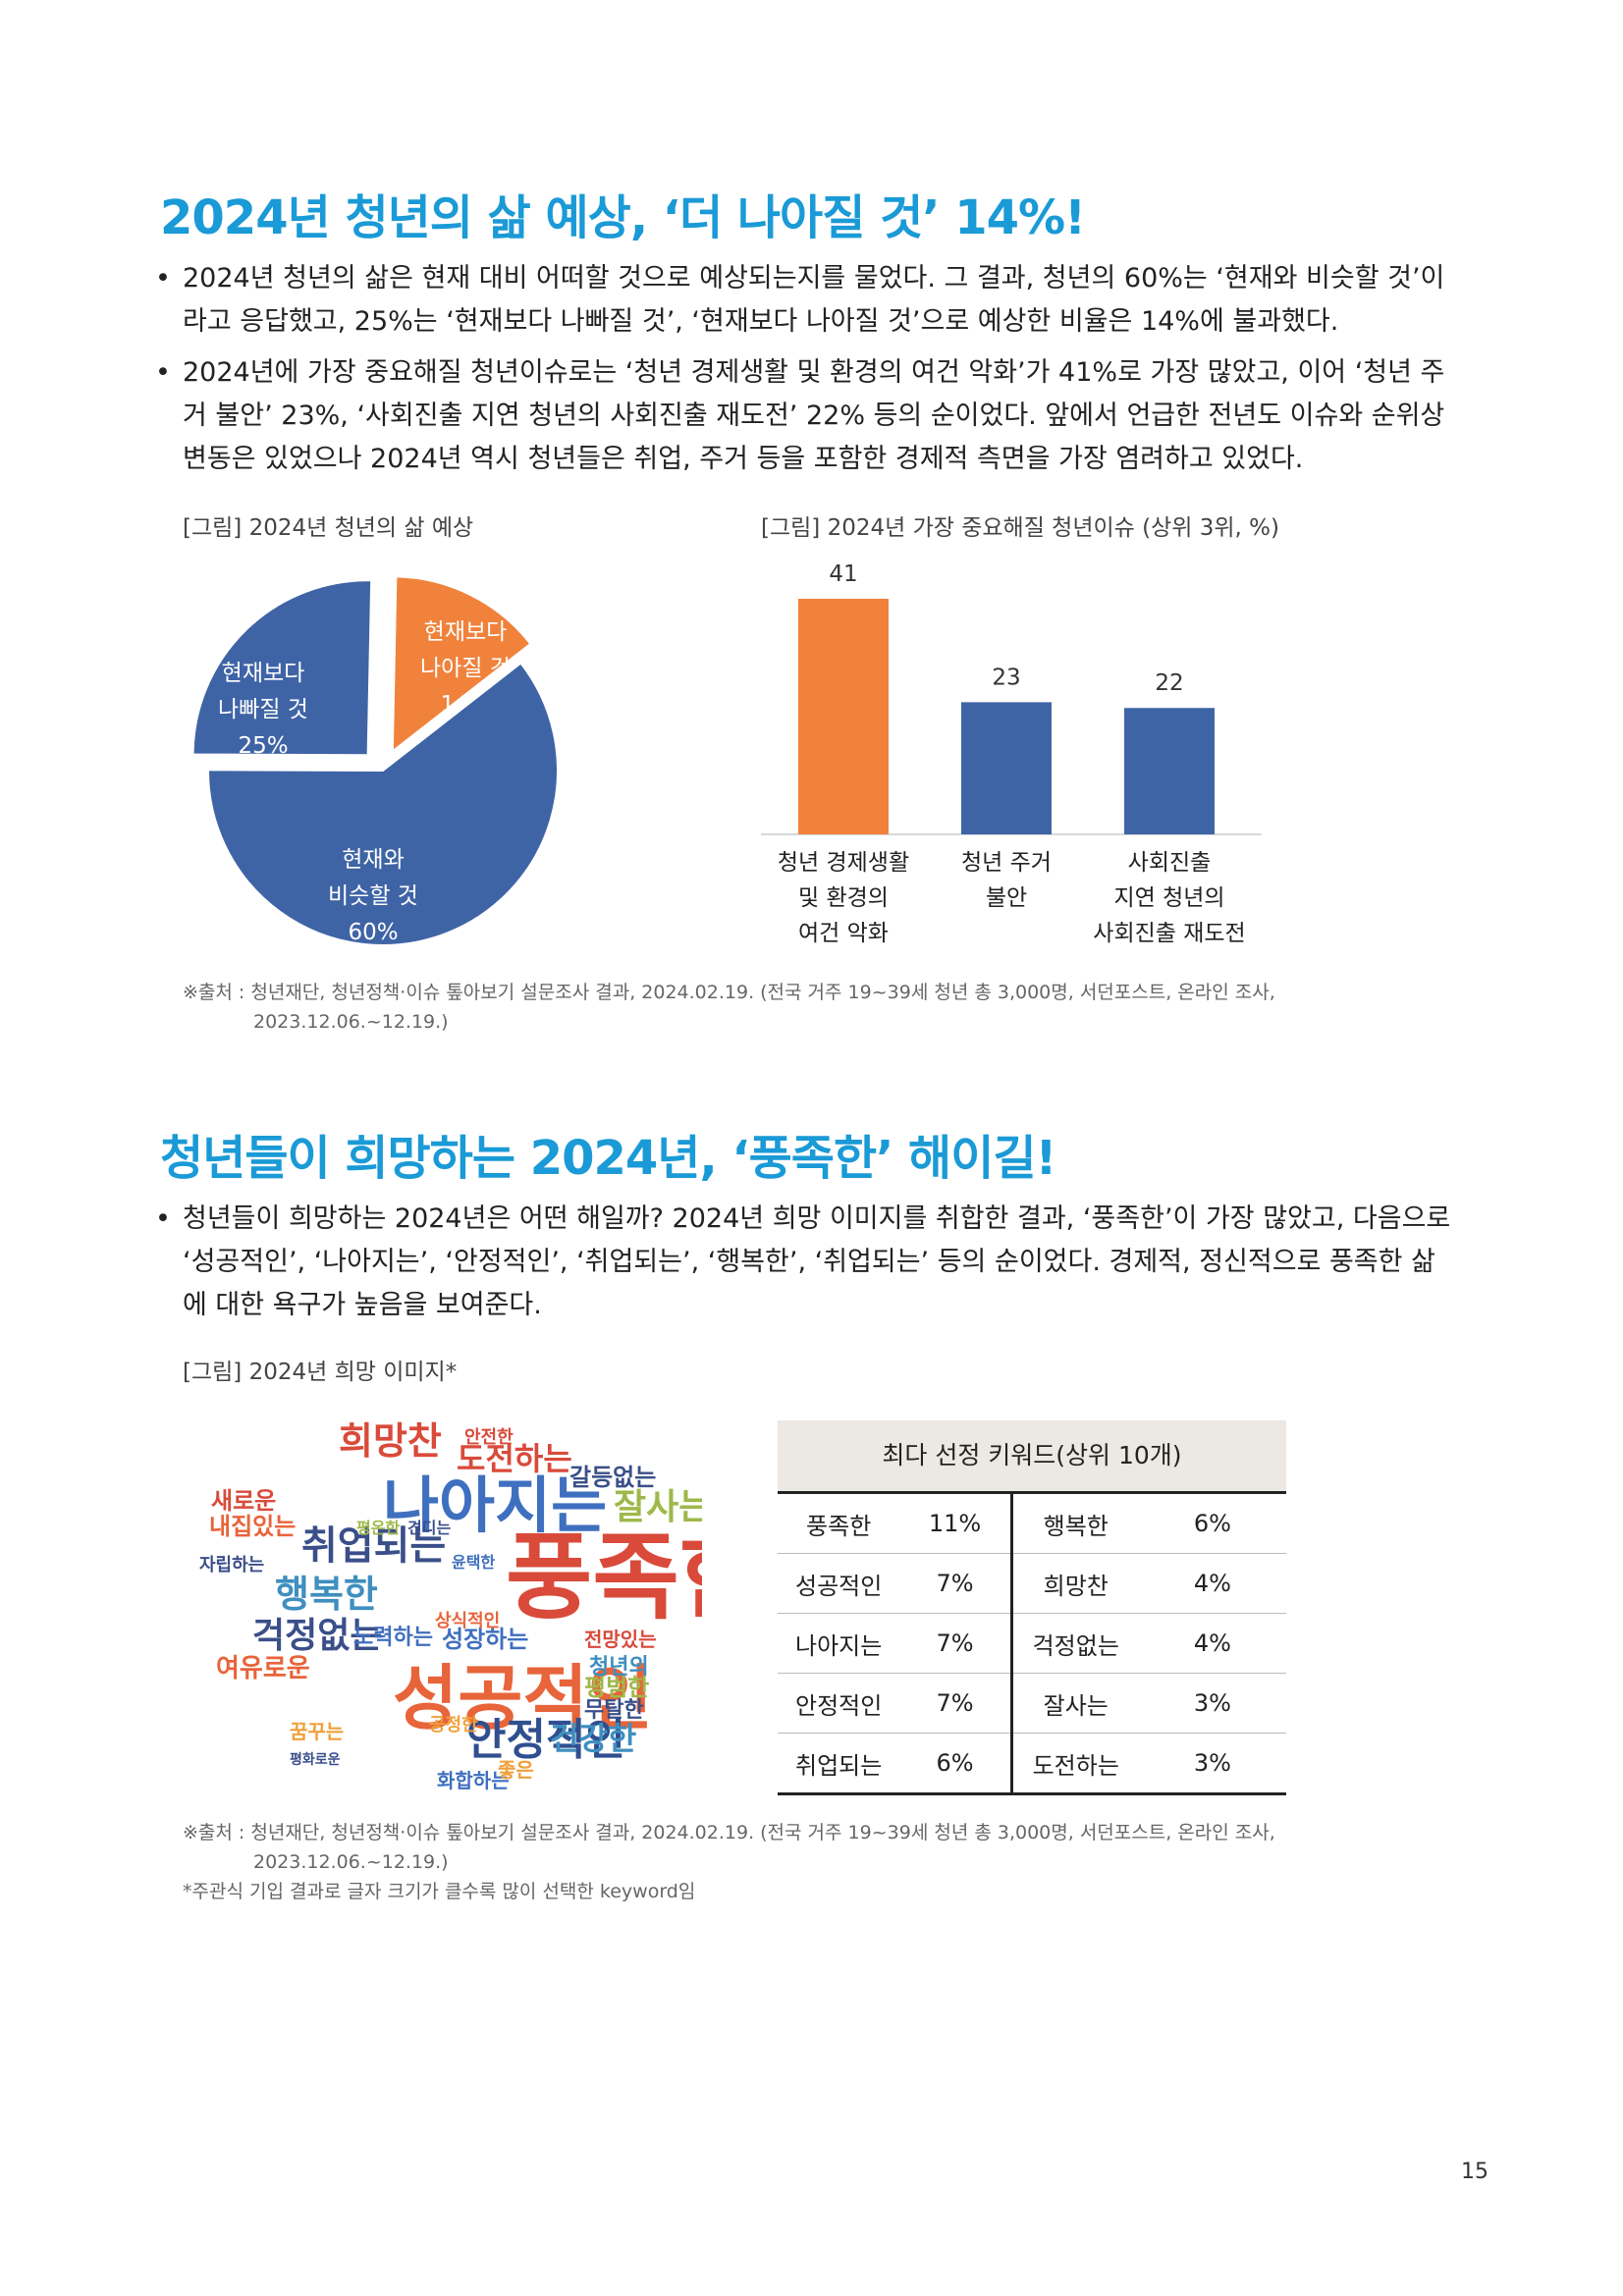 This screenshot has height=2296, width=1623. What do you see at coordinates (465, 668) in the screenshot?
I see `pie-slice-label: 나아질 것` at bounding box center [465, 668].